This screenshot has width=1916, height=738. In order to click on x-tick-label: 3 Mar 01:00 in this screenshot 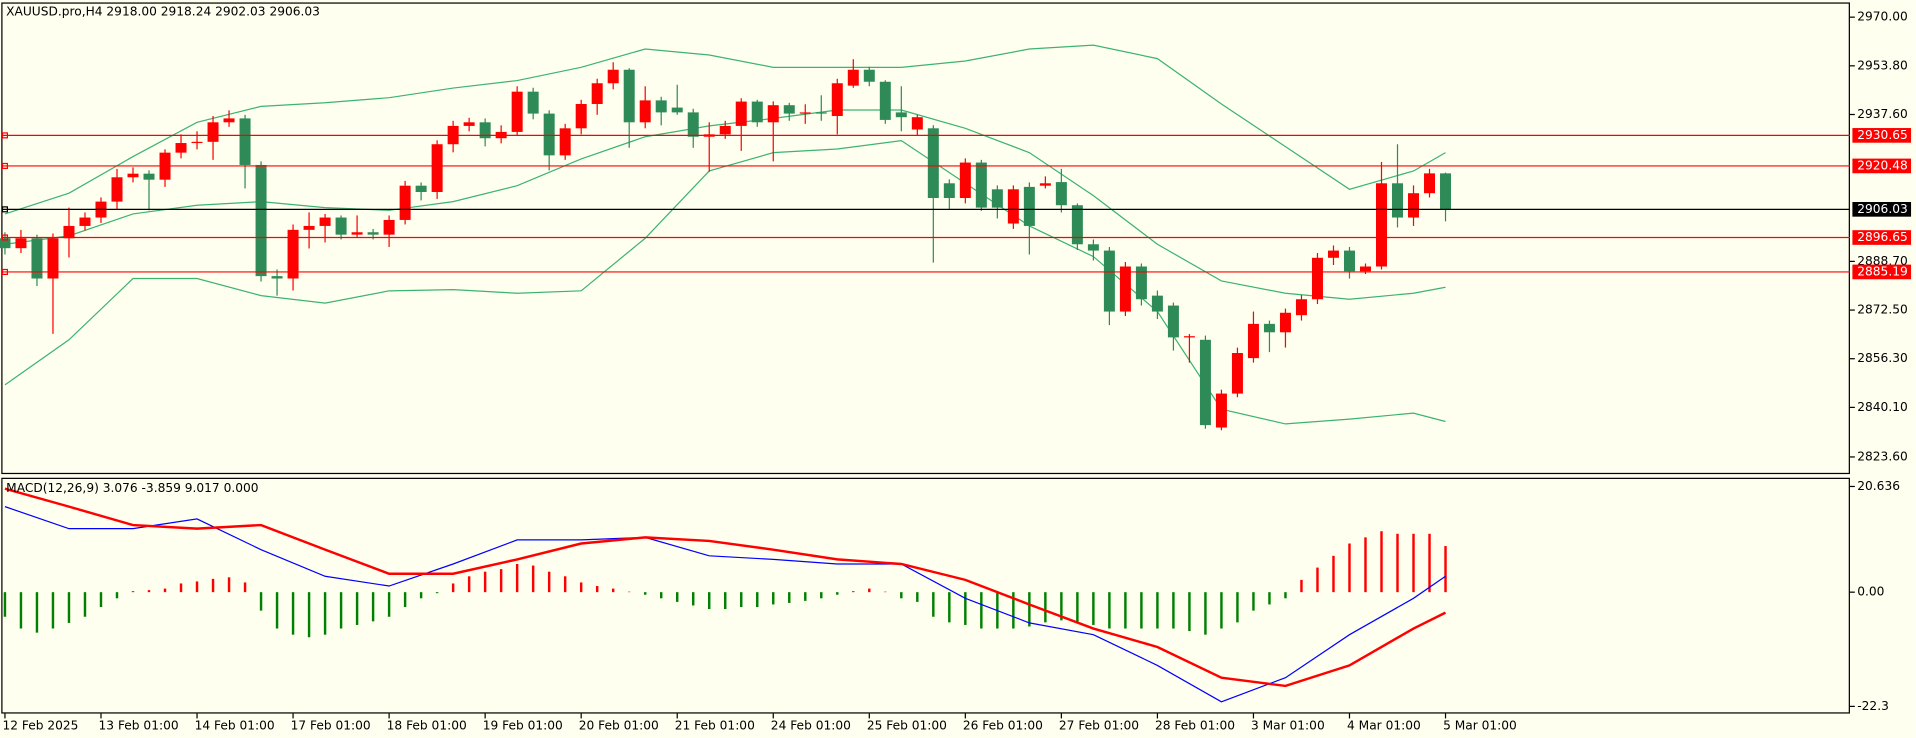, I will do `click(1288, 725)`.